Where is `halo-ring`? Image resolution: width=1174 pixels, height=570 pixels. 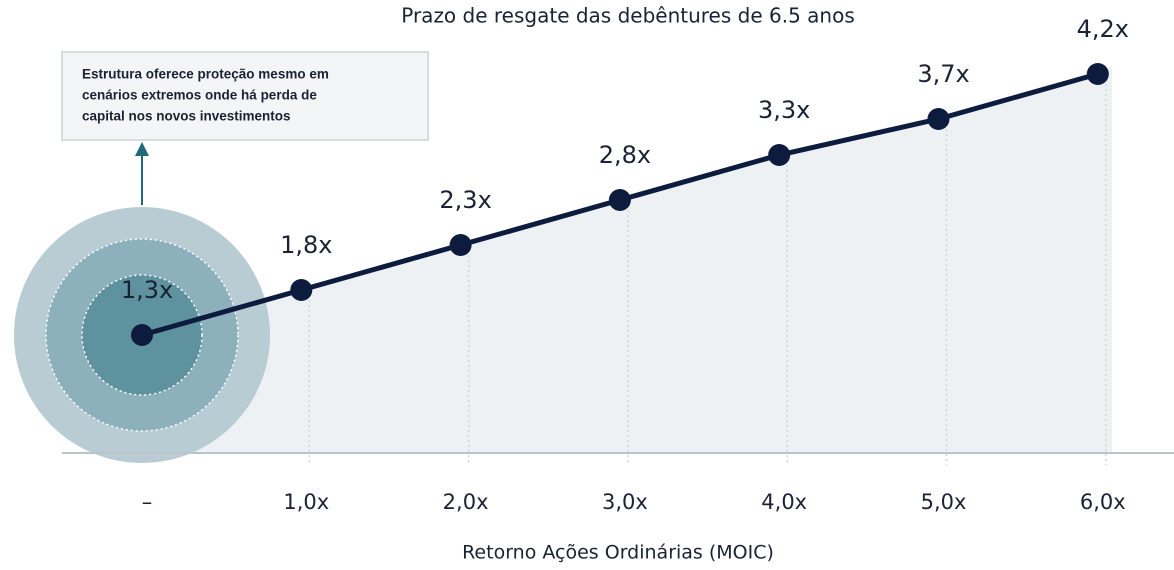
halo-ring is located at coordinates (142, 335).